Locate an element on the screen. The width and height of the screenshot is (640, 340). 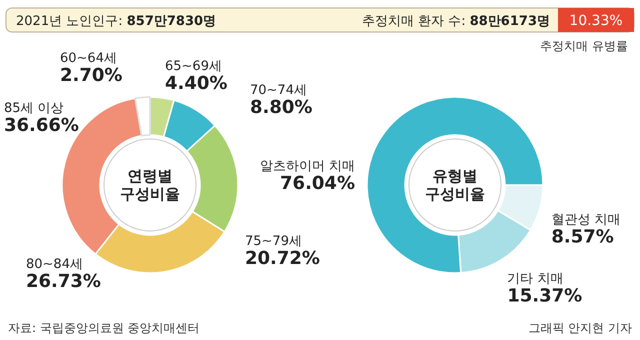
slice-label: 75~79세 is located at coordinates (273, 241).